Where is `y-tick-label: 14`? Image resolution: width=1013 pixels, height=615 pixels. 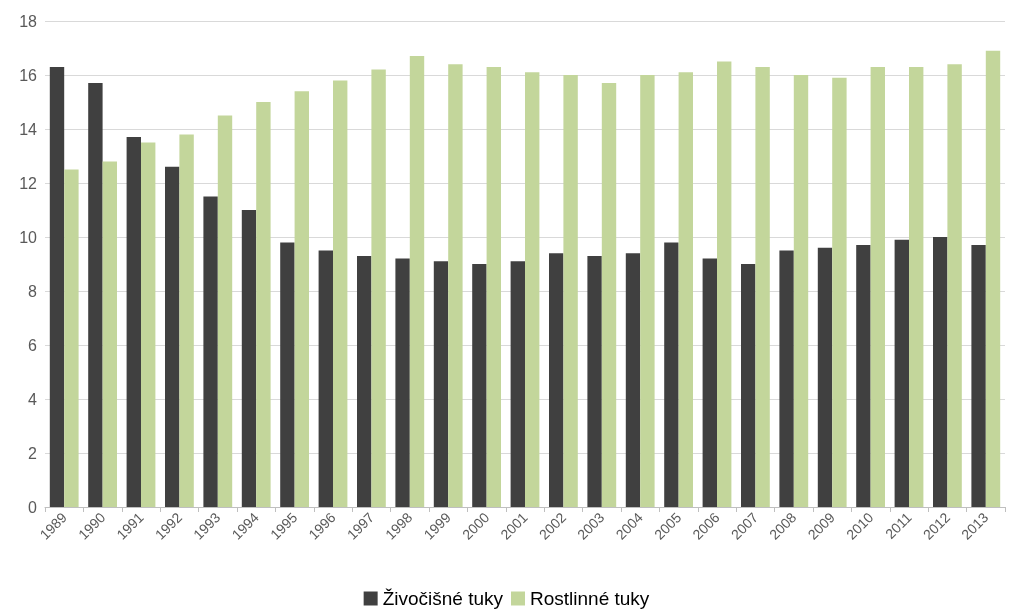 y-tick-label: 14 is located at coordinates (28, 129).